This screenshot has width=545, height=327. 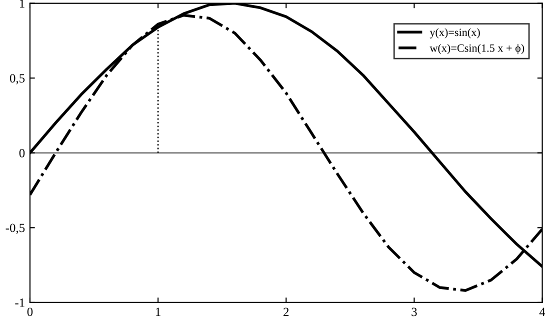 I want to click on y-tick-label: -1, so click(x=19, y=302).